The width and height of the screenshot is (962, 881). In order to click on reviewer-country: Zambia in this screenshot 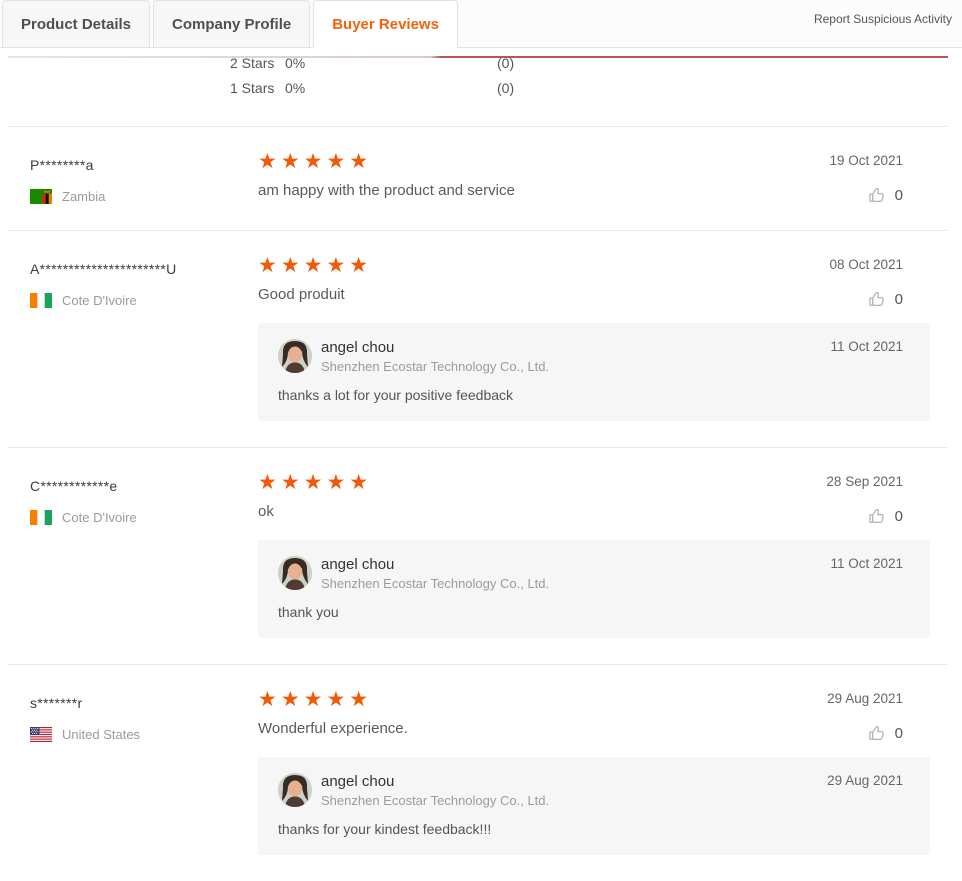, I will do `click(144, 196)`.